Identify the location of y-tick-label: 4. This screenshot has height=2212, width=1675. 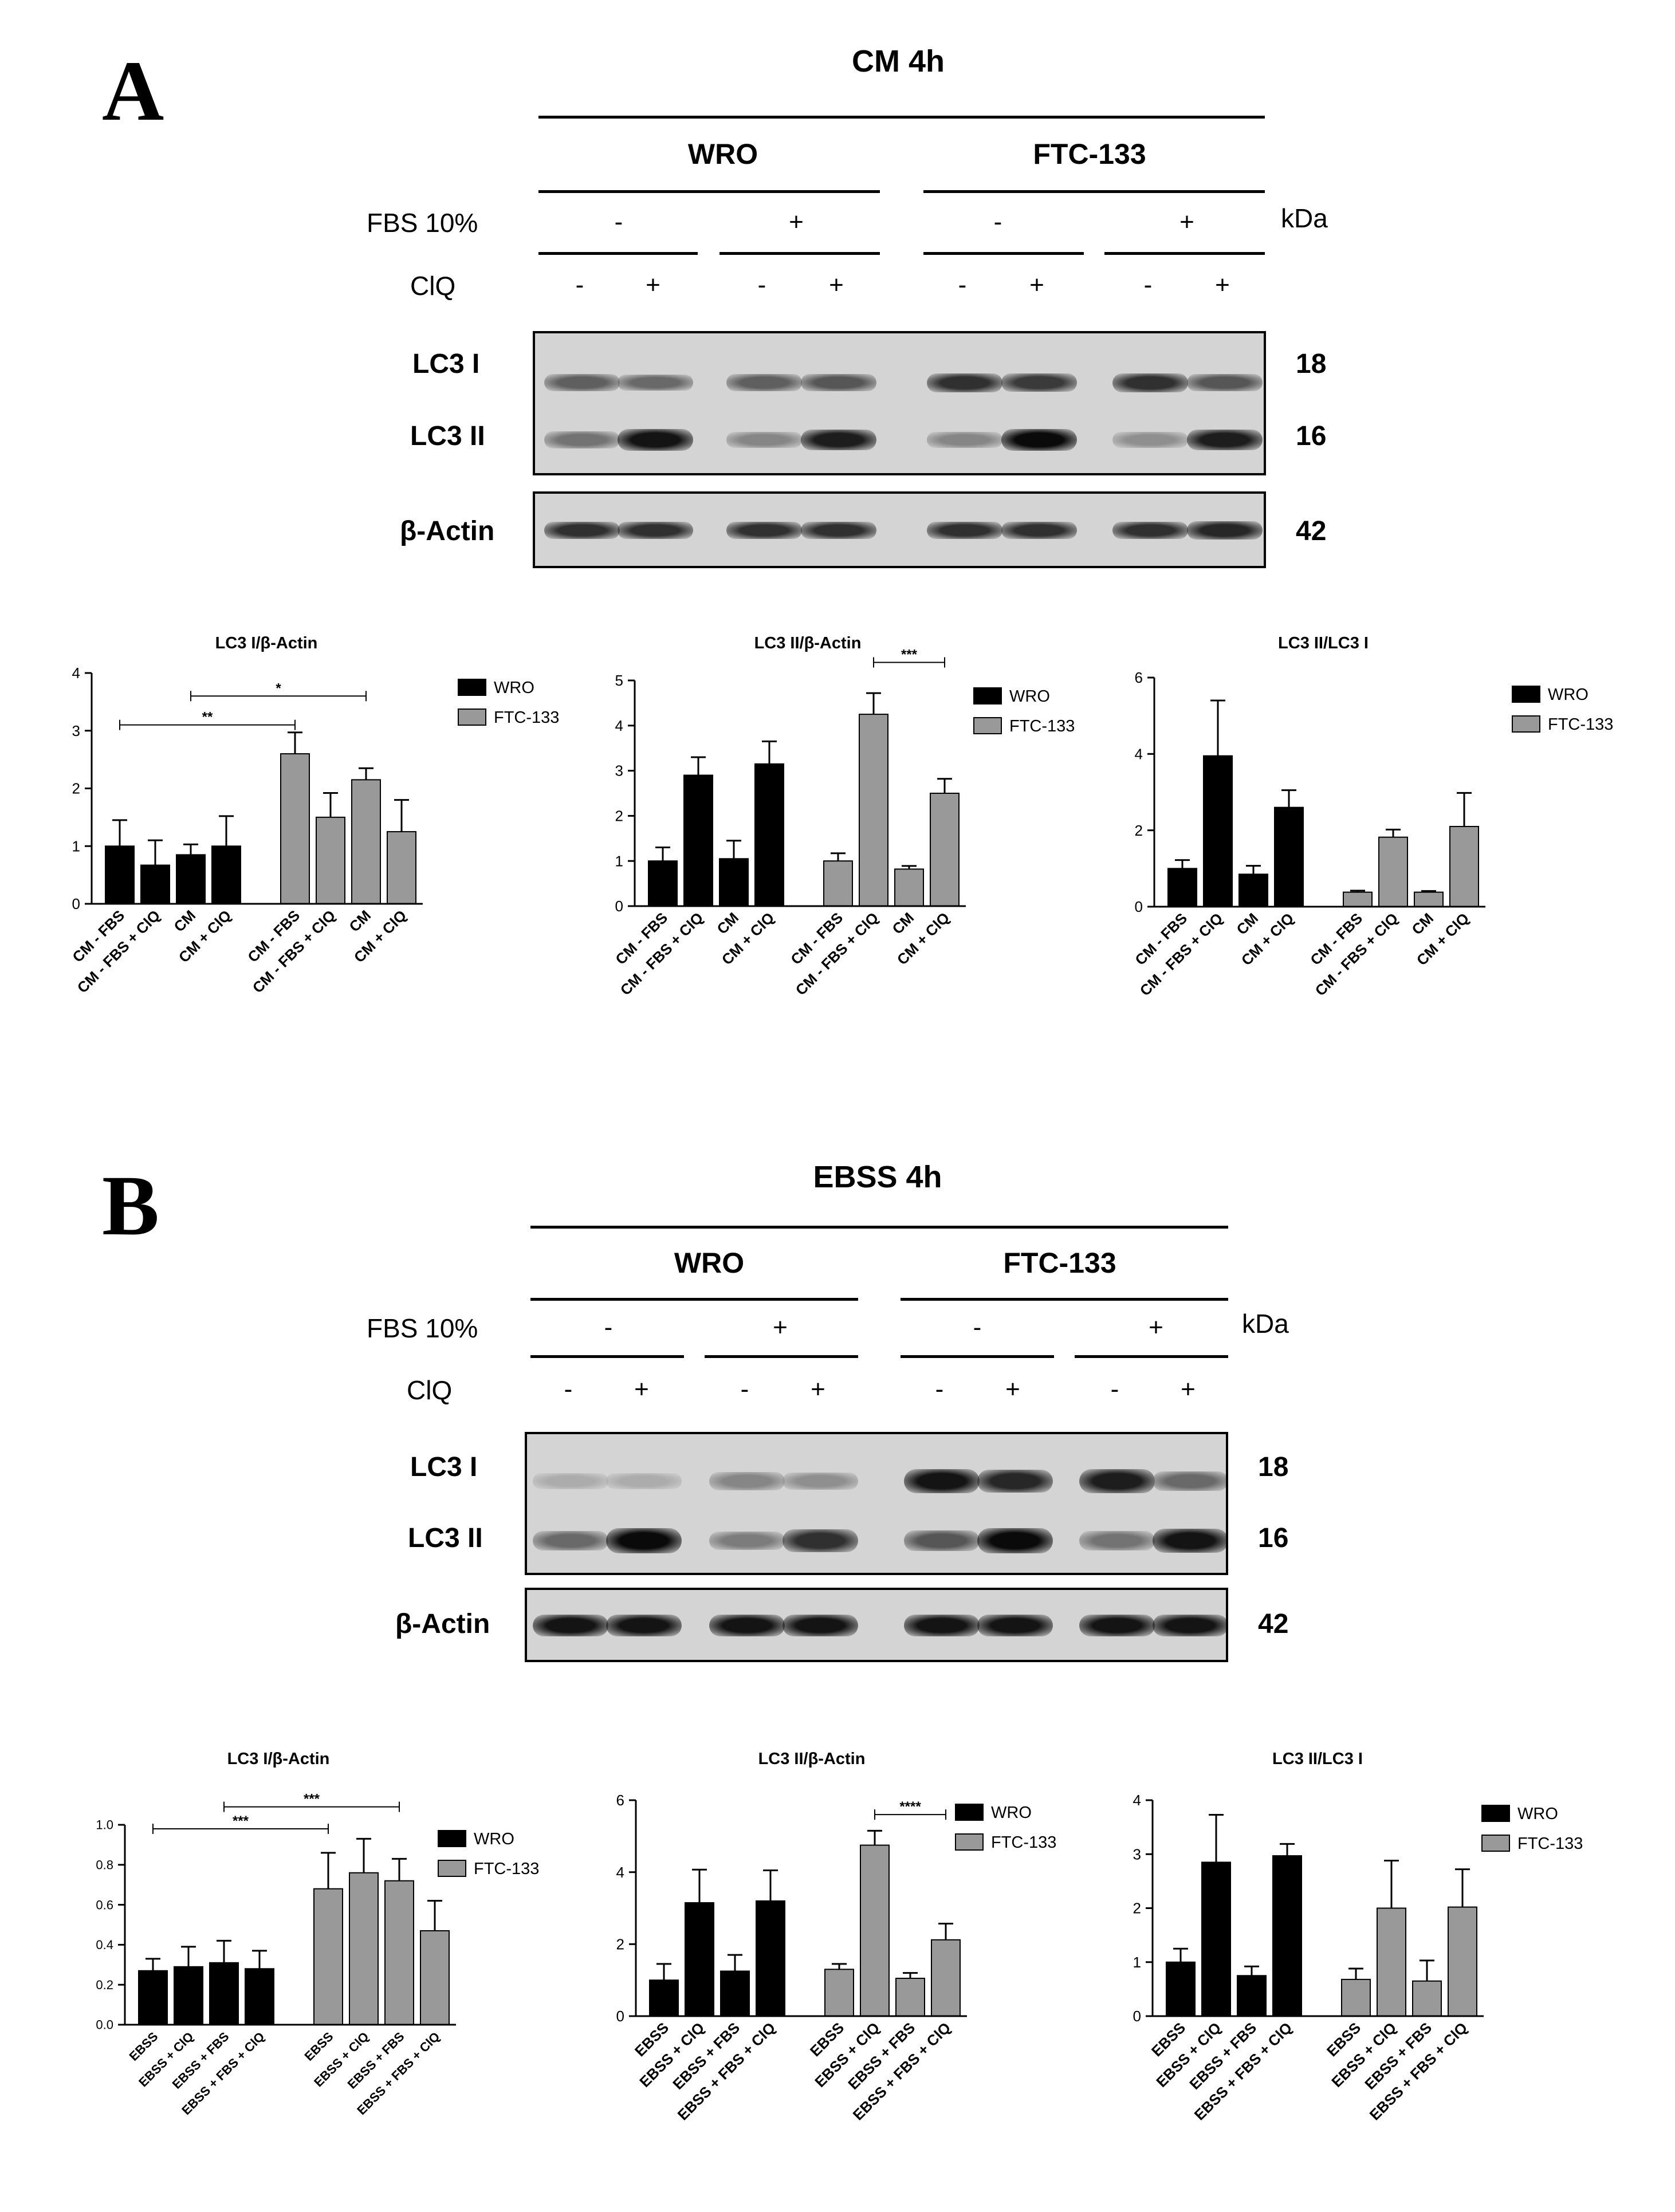
(1139, 754).